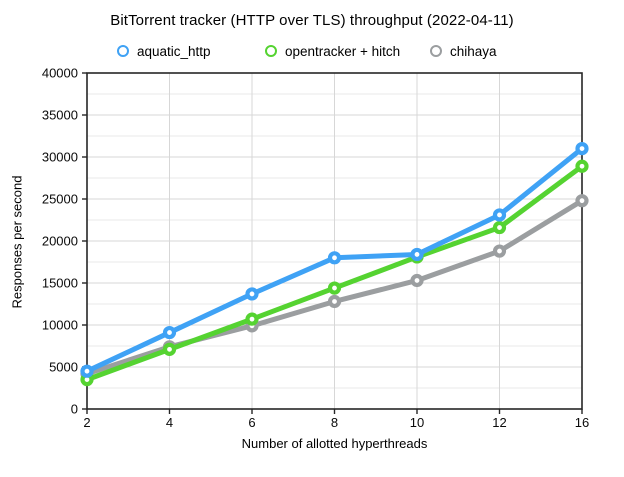 This screenshot has height=477, width=624. What do you see at coordinates (86, 422) in the screenshot?
I see `x-tick-label: 2` at bounding box center [86, 422].